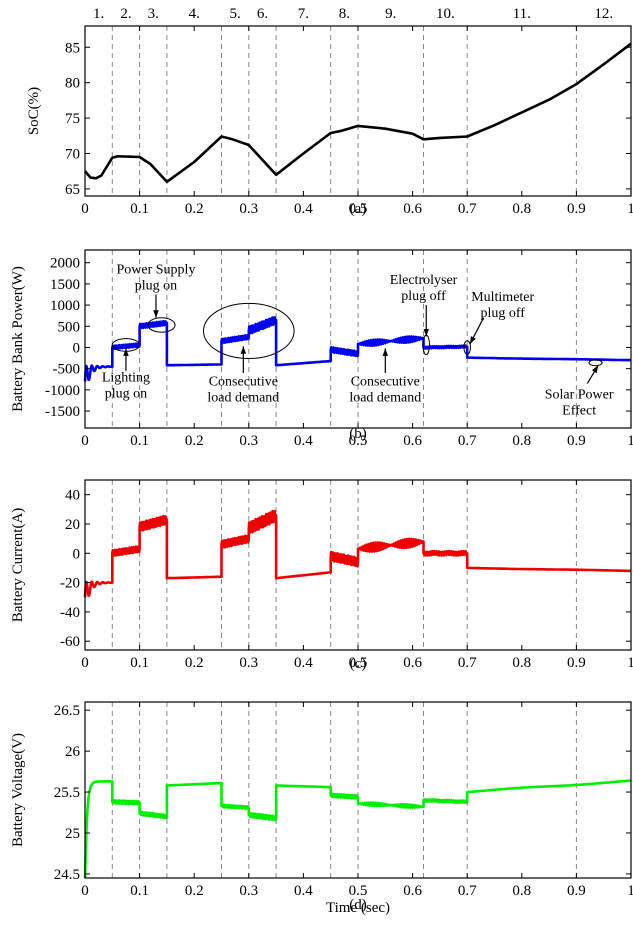  Describe the element at coordinates (62, 412) in the screenshot. I see `y-tick-label: -1500` at that location.